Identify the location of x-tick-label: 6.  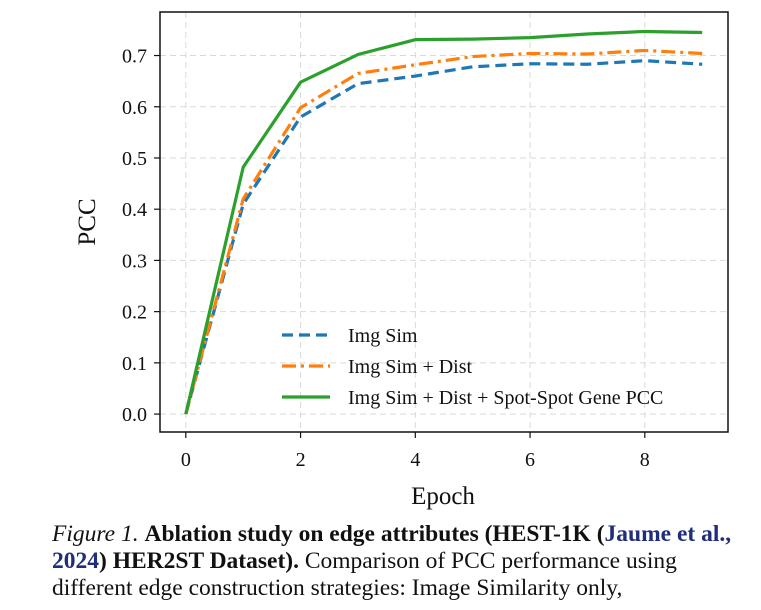
(530, 460).